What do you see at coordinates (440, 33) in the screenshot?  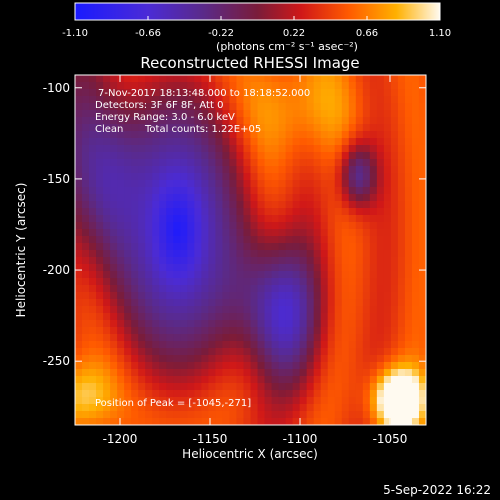 I see `colorbar-tick-label: 1.10` at bounding box center [440, 33].